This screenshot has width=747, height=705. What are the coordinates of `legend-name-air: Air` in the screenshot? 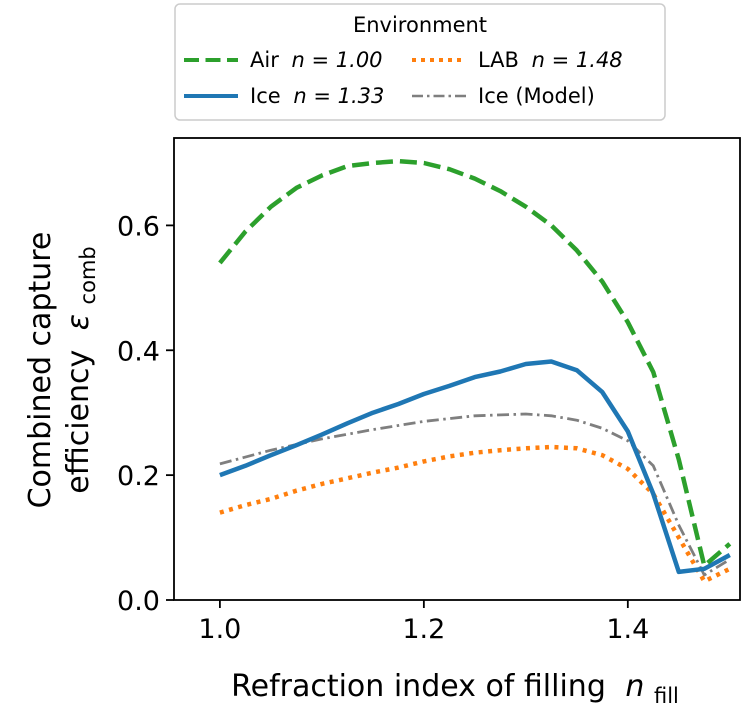 It's located at (264, 60).